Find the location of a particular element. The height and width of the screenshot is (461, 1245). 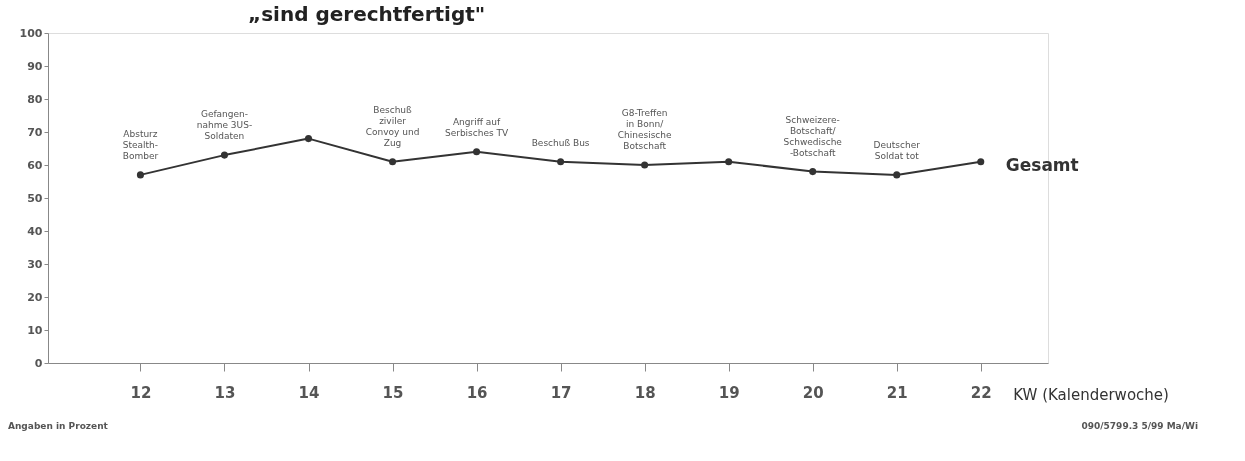

series-label: Gesamt is located at coordinates (1042, 164).